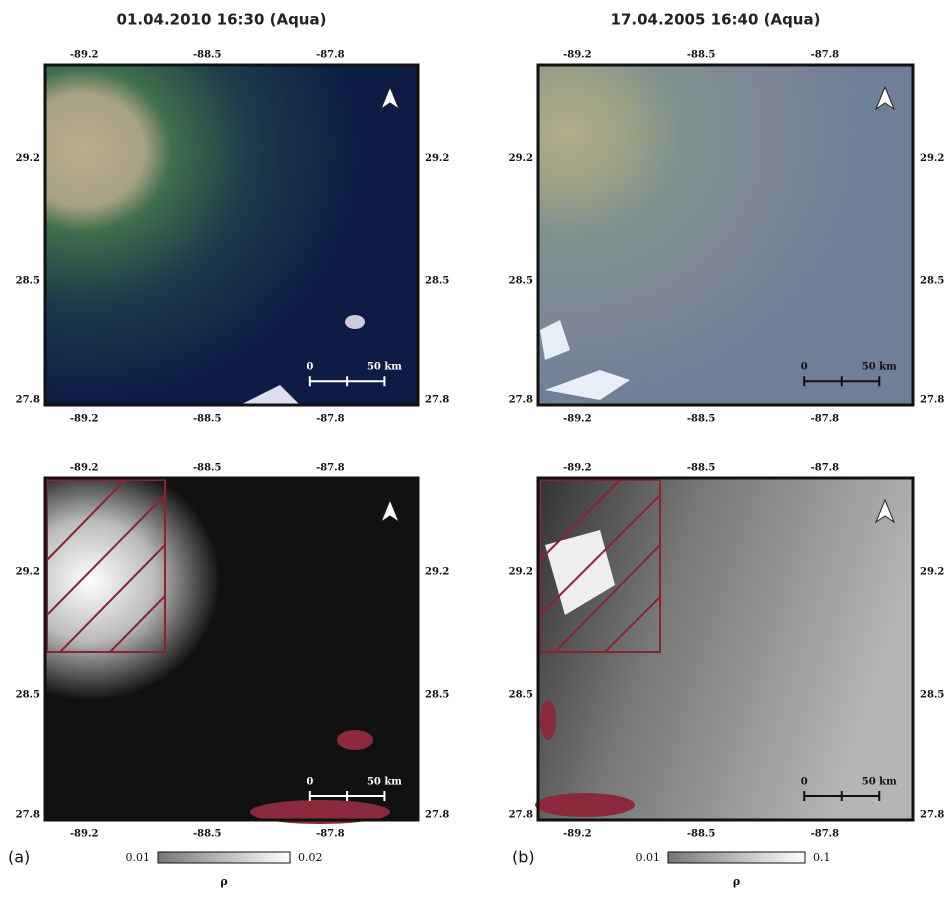 The image size is (944, 897). What do you see at coordinates (222, 20) in the screenshot?
I see `panel-title: 01.04.2010 16:30 (Aqua)` at bounding box center [222, 20].